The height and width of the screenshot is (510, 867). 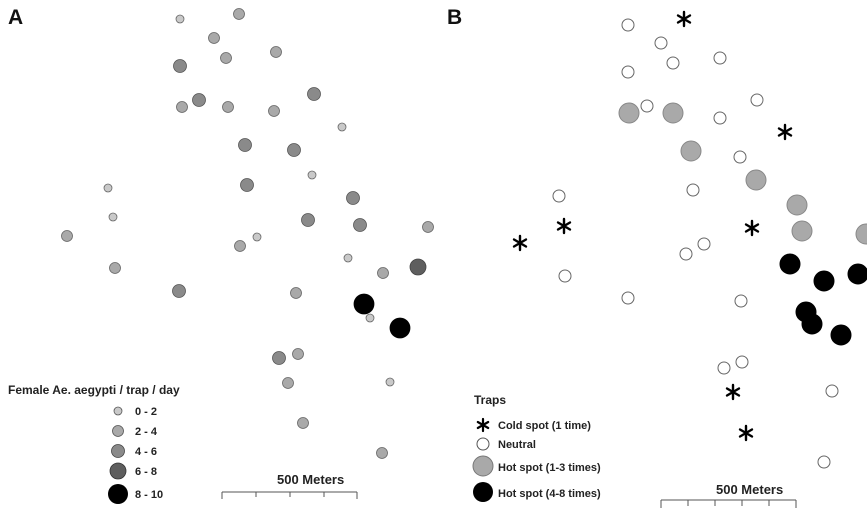 I want to click on legend-neutral-label: Neutral, so click(x=517, y=445).